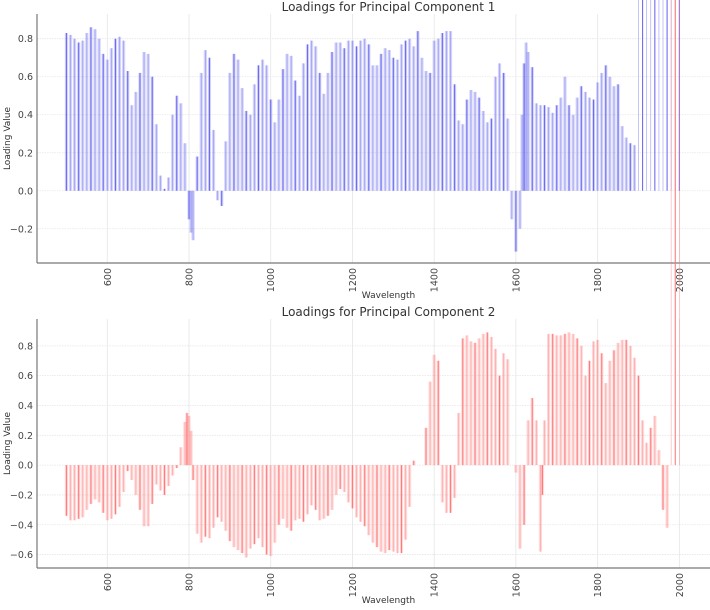  Describe the element at coordinates (389, 7) in the screenshot. I see `chart-title: Loadings for Principal Component 1` at that location.